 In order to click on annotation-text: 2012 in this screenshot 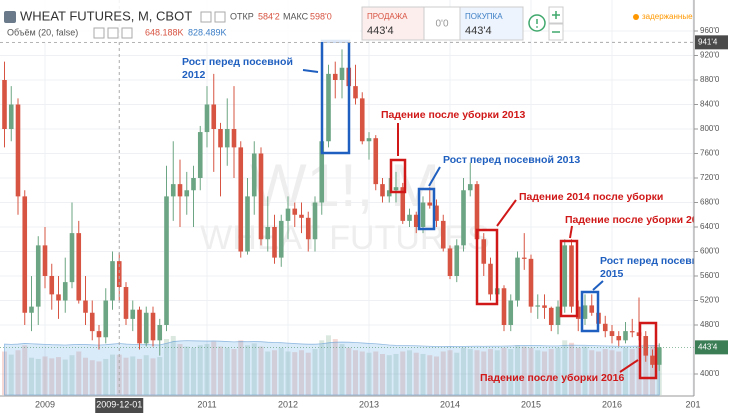, I will do `click(194, 75)`.